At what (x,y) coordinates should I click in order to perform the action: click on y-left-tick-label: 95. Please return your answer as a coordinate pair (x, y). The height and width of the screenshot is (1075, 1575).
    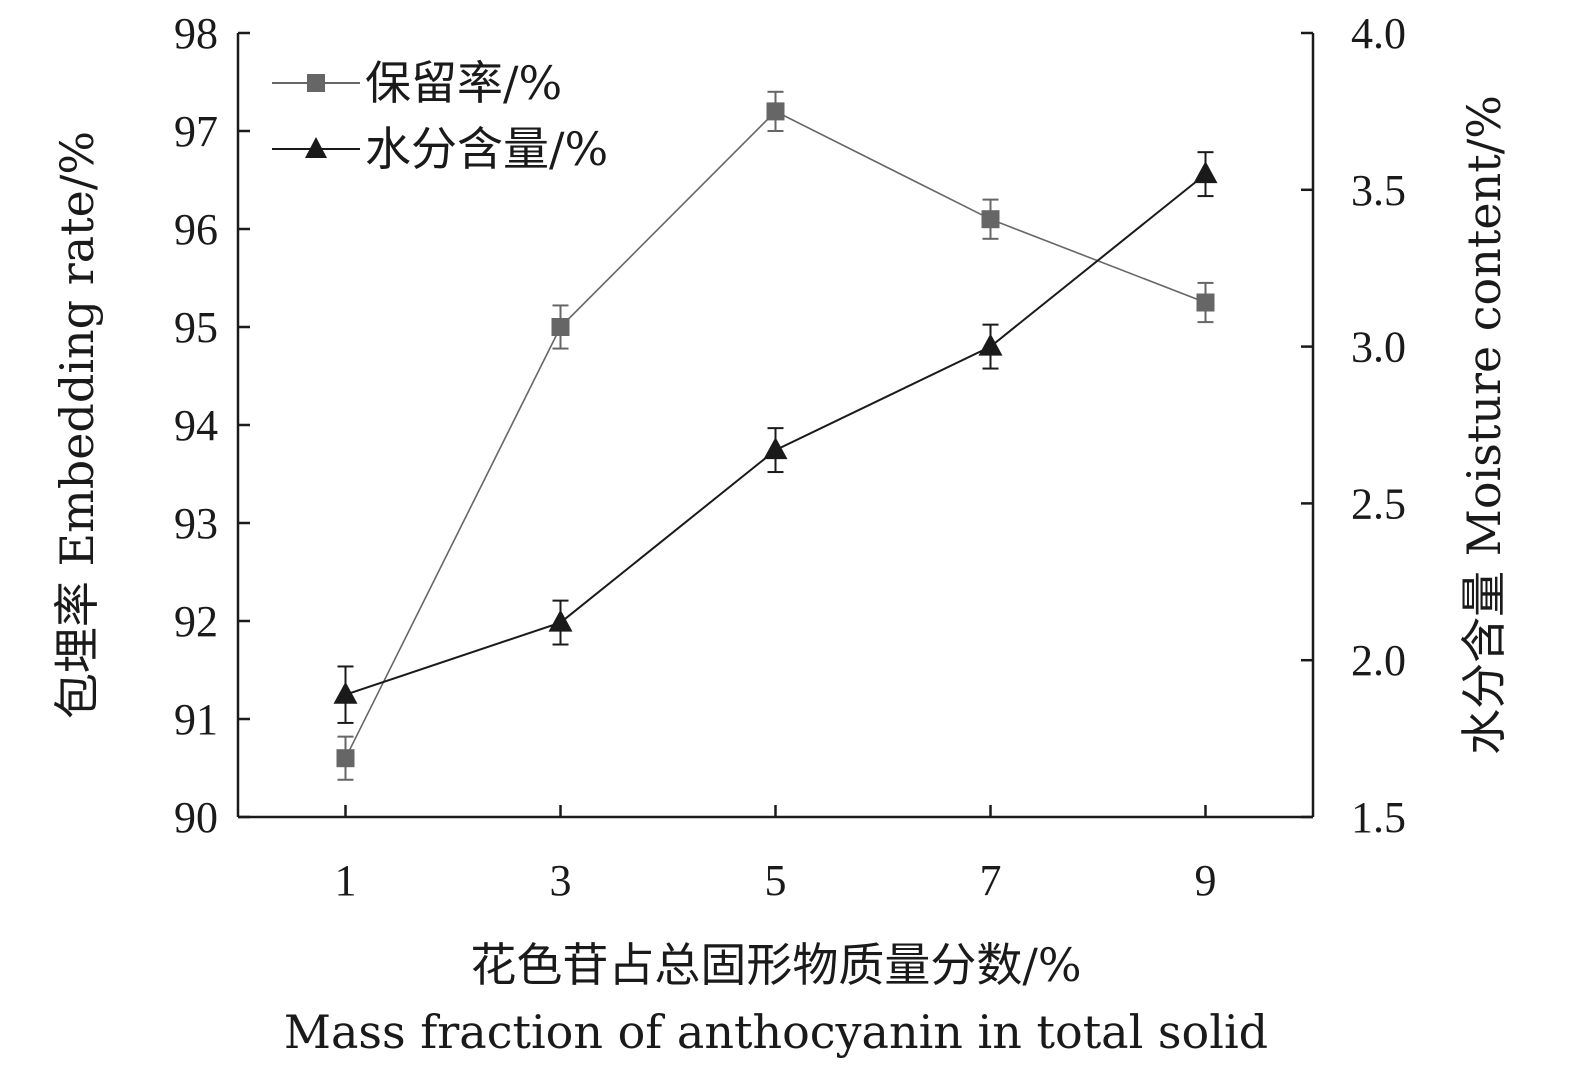
    Looking at the image, I should click on (196, 327).